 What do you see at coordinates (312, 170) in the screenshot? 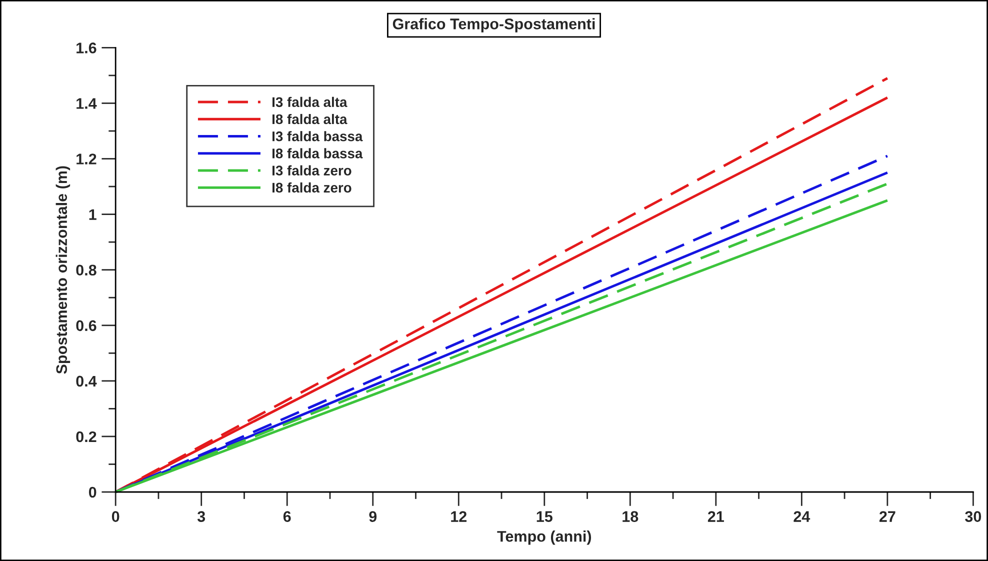
I see `legend-label: I3 falda zero` at bounding box center [312, 170].